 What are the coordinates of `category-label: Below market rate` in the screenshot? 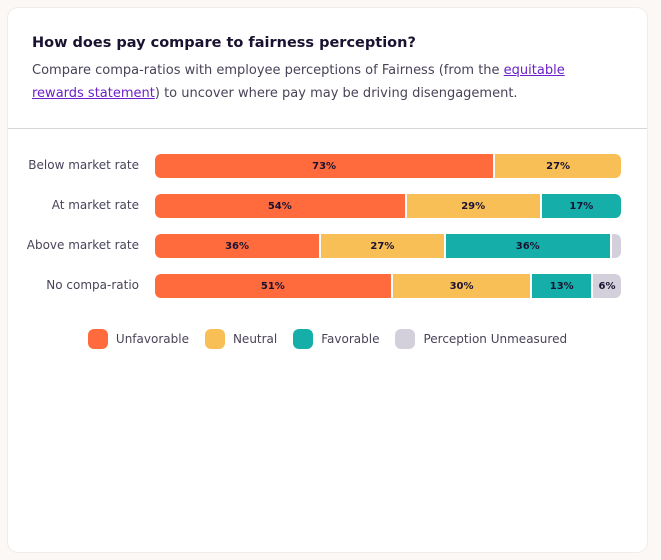 It's located at (83, 165).